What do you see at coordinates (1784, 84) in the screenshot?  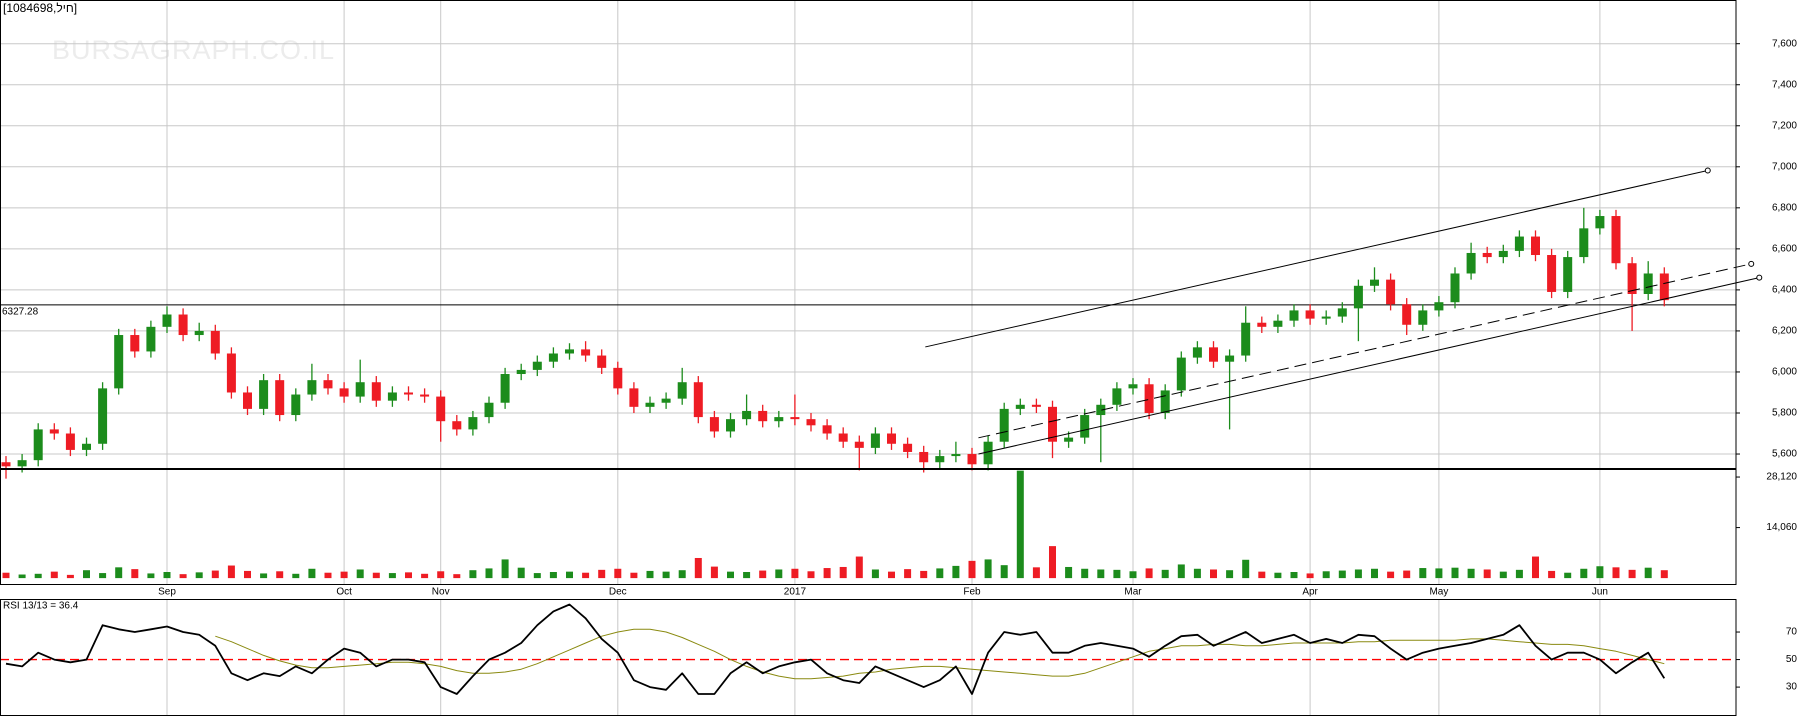 I see `y-tick-label: 7,400` at bounding box center [1784, 84].